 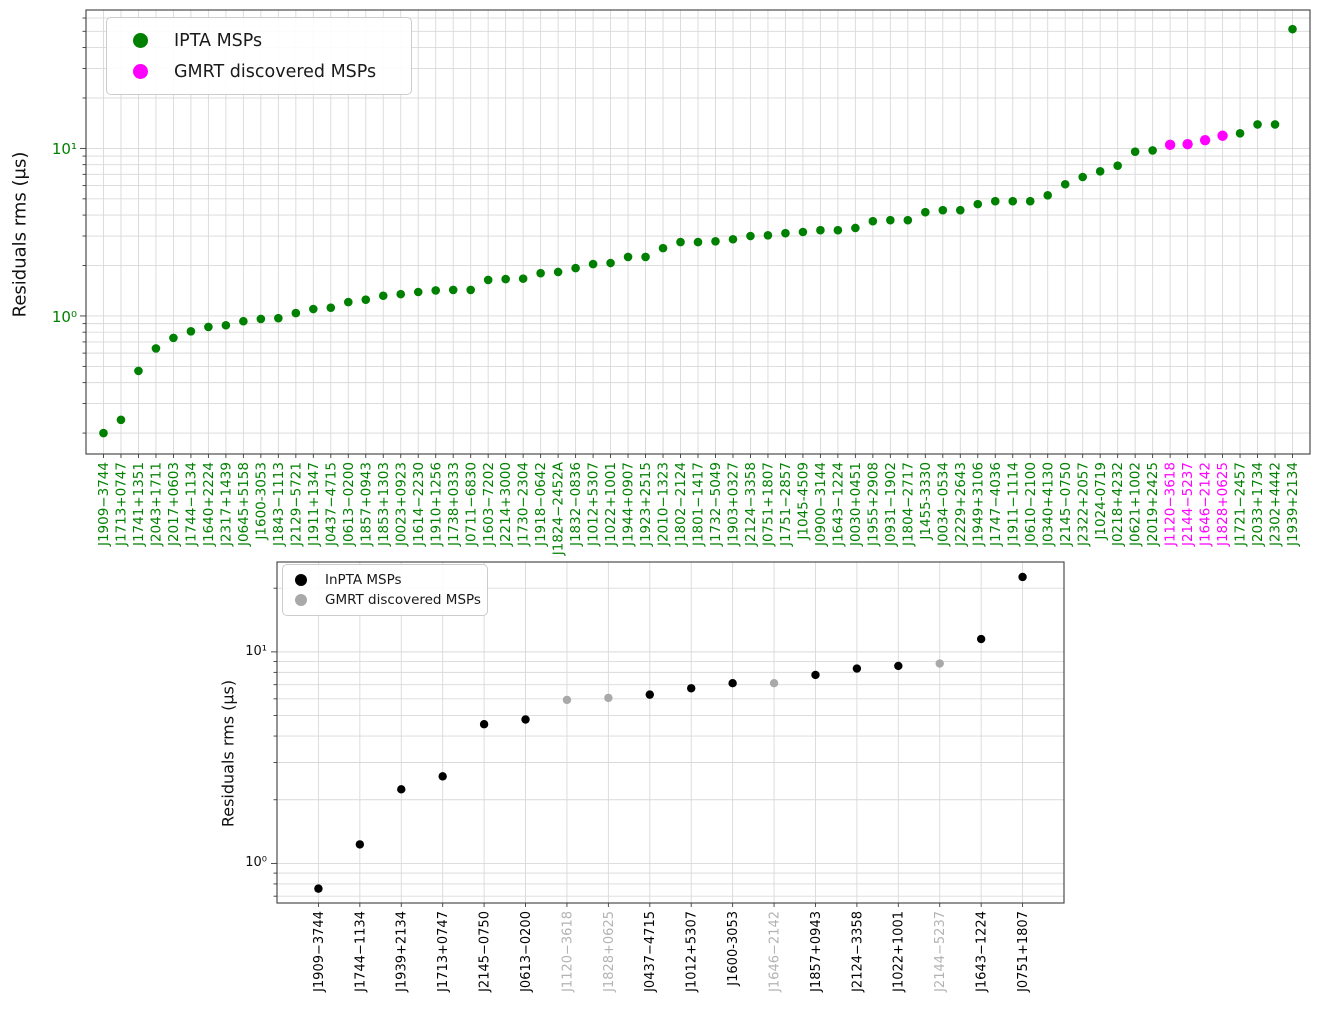 What do you see at coordinates (1083, 504) in the screenshot?
I see `x-tick-label: J2322+2057` at bounding box center [1083, 504].